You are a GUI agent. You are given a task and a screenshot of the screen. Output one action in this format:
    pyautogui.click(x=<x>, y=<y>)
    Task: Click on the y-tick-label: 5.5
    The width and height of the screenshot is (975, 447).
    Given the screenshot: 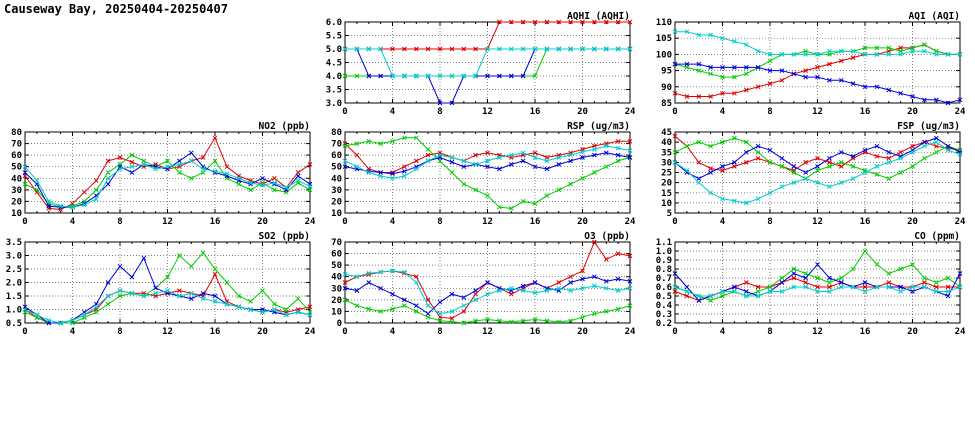 What is the action you would take?
    pyautogui.click(x=334, y=37)
    